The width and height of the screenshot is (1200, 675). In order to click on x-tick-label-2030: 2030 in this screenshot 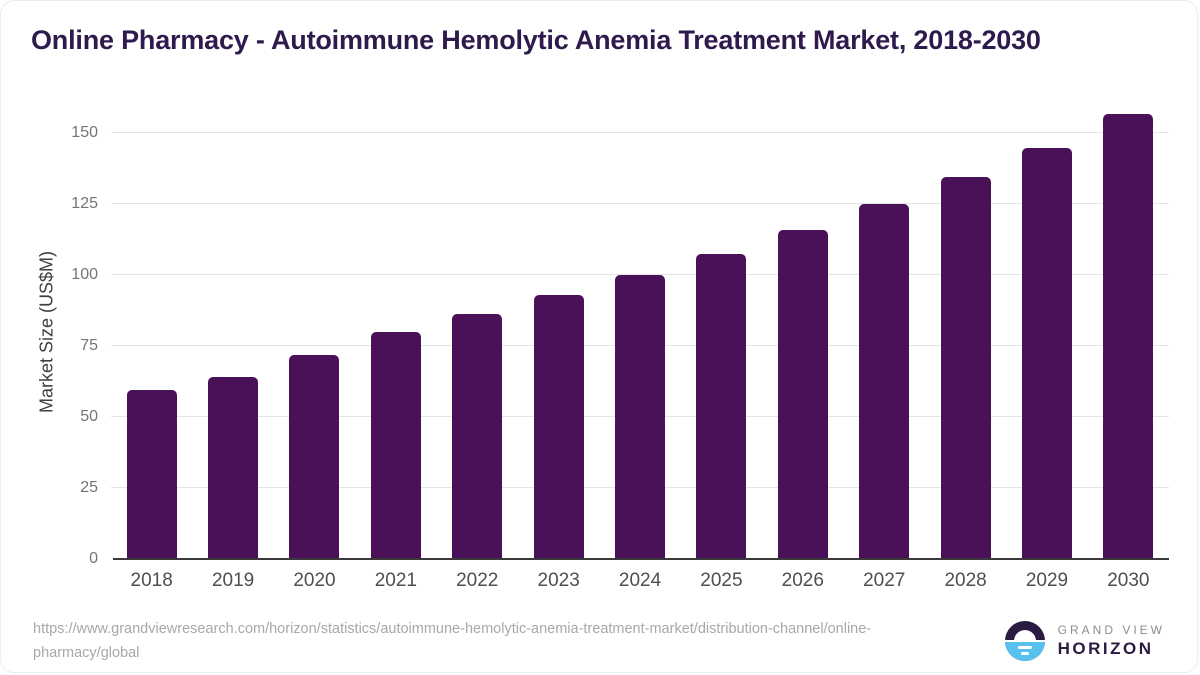, I will do `click(1128, 580)`.